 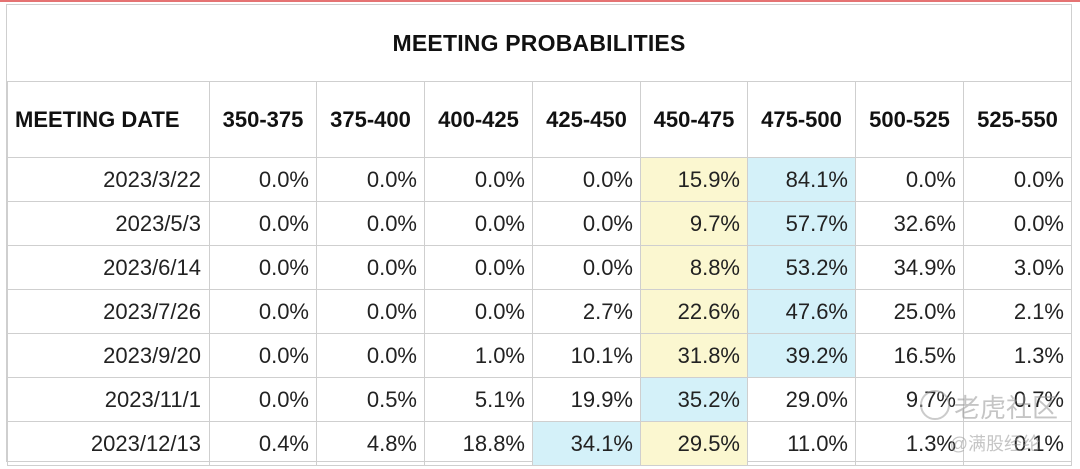 What do you see at coordinates (108, 443) in the screenshot?
I see `meeting-date-cell: 2023/12/13` at bounding box center [108, 443].